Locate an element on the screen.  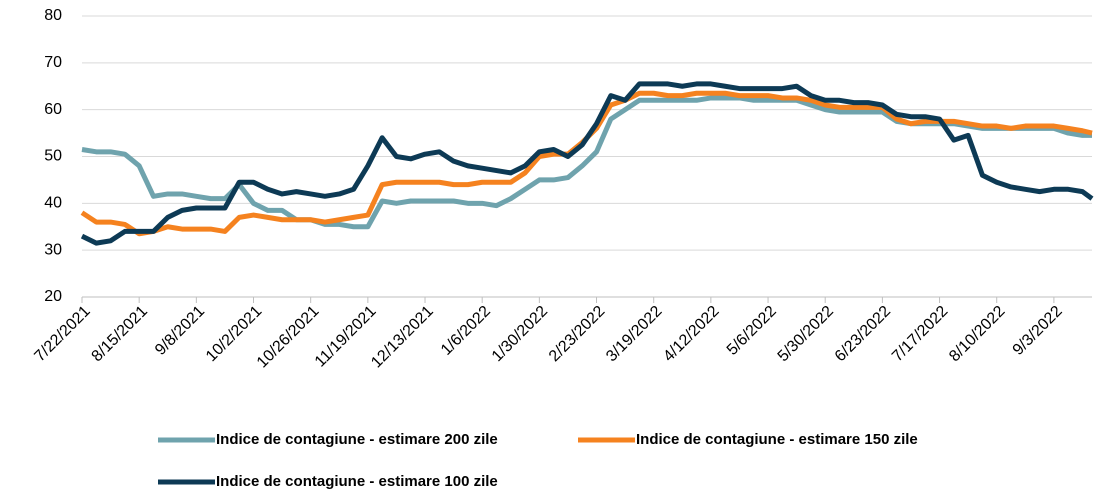
x-tick-label: 1/6/2022 is located at coordinates (466, 331).